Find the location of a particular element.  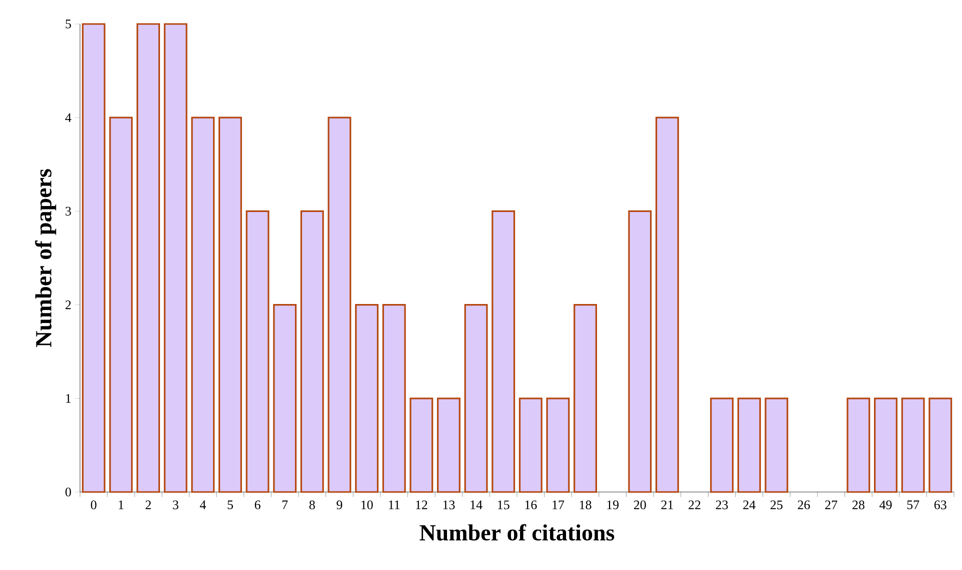

y-tick-label: 4 is located at coordinates (68, 117).